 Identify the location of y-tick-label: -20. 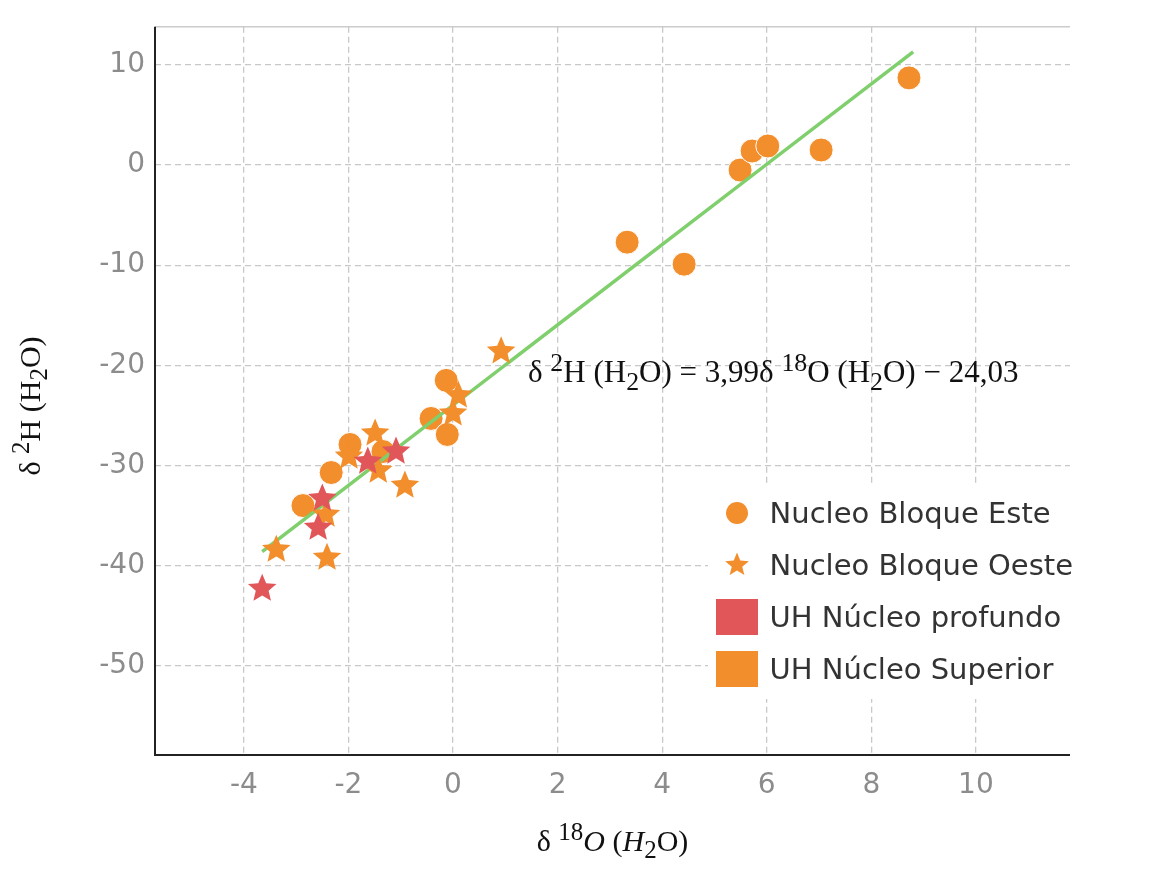
(122, 363).